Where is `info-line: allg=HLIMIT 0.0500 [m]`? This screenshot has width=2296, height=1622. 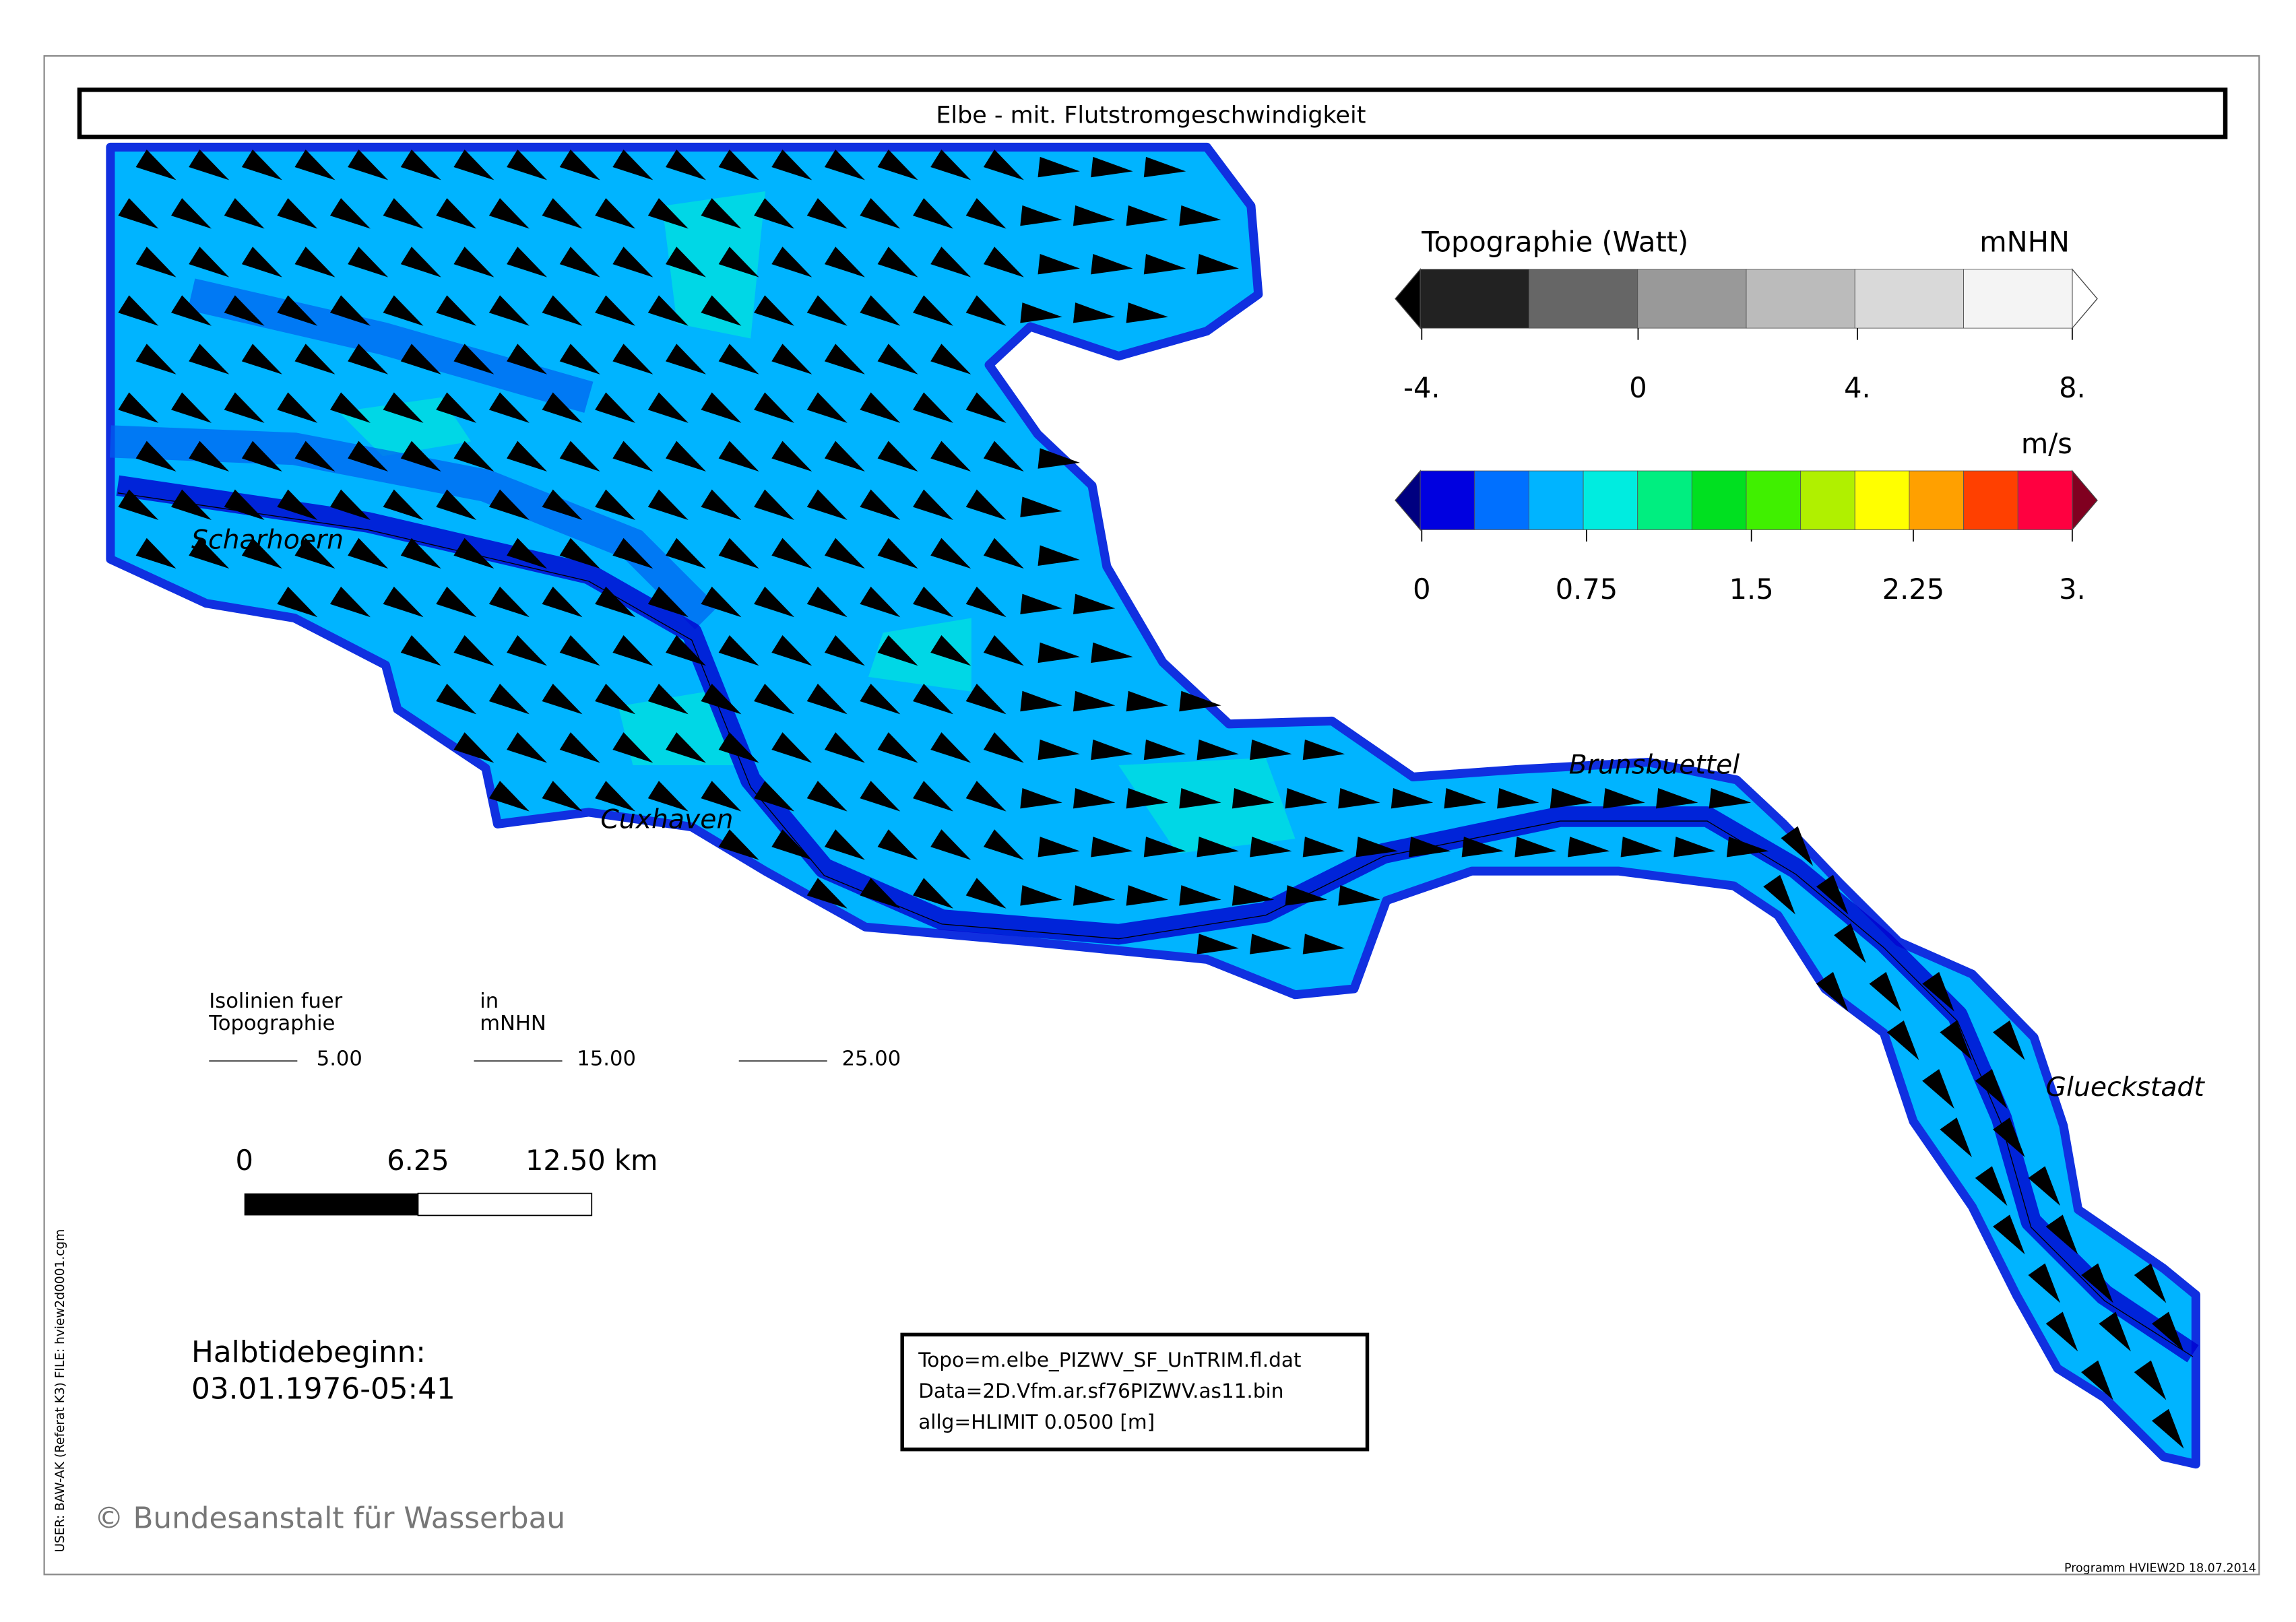 info-line: allg=HLIMIT 0.0500 [m] is located at coordinates (1036, 1422).